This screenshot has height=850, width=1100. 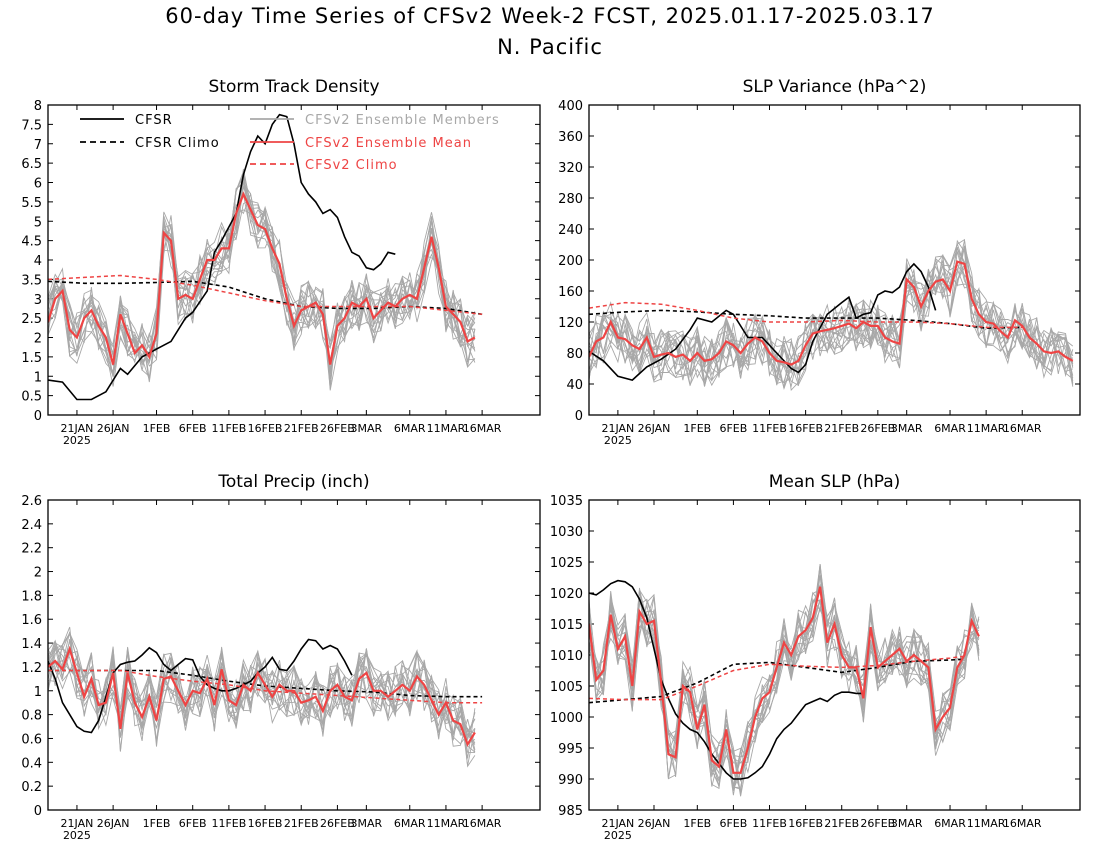 What do you see at coordinates (566, 625) in the screenshot?
I see `y-tick-label: 1015` at bounding box center [566, 625].